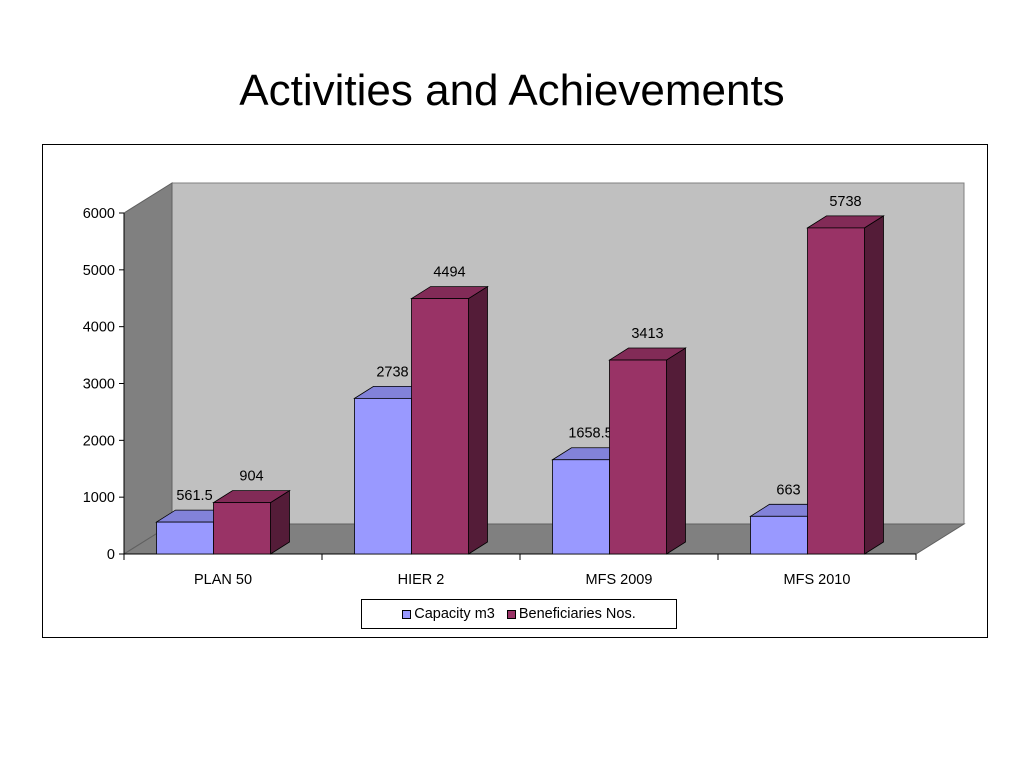  Describe the element at coordinates (99, 498) in the screenshot. I see `value-axis-tick-label: 1000` at that location.